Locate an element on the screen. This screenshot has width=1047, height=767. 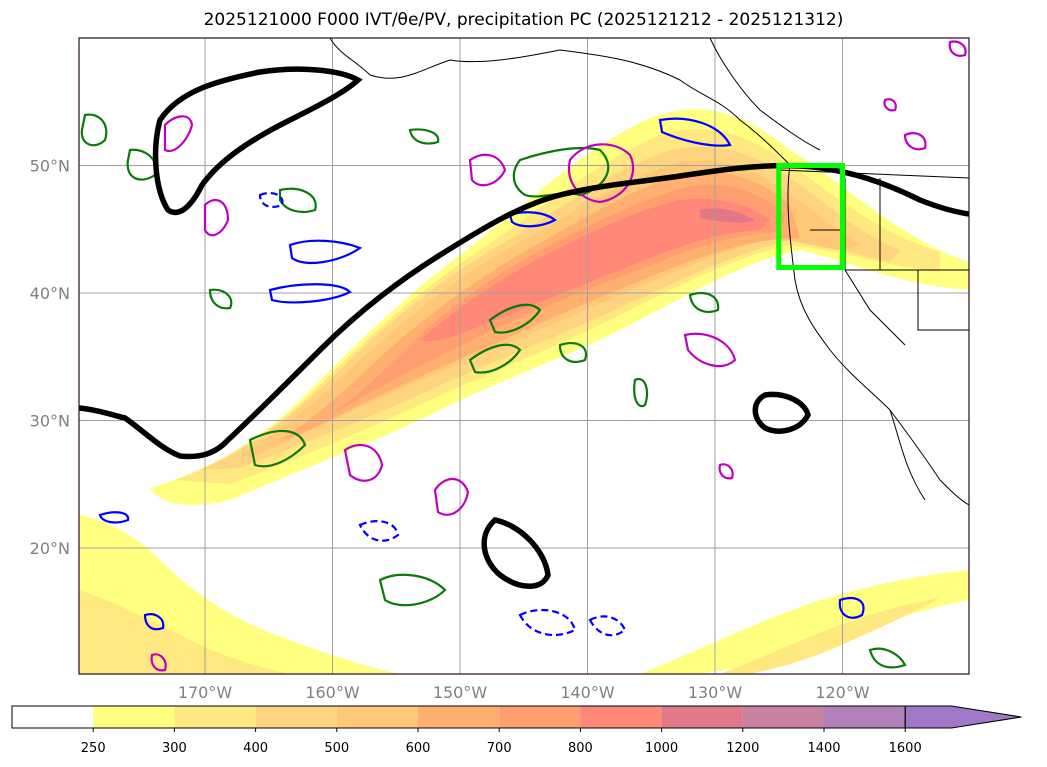
ivt-south-plume-west-inner is located at coordinates (184, 632).